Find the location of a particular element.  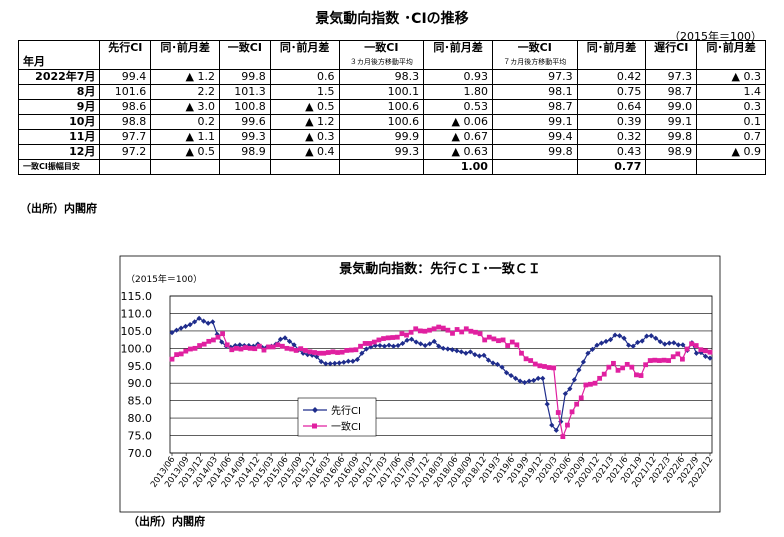

value-cell: ▲ 0.67 is located at coordinates (458, 137).